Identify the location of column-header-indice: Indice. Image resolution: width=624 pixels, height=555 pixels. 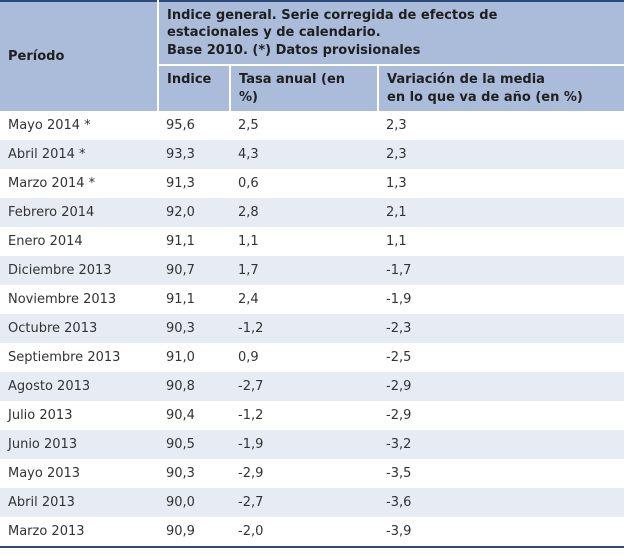
(194, 87).